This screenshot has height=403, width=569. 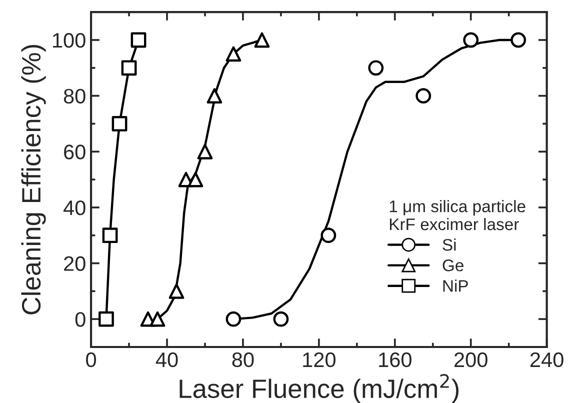 I want to click on y-tick-label: 100, so click(x=69, y=40).